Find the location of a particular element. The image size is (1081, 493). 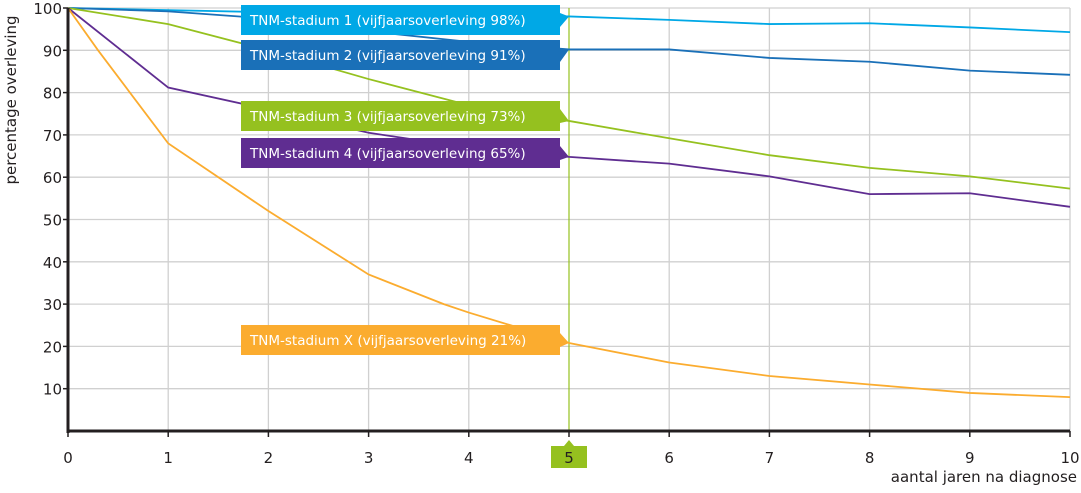

x-tick-label: 1 is located at coordinates (168, 458).